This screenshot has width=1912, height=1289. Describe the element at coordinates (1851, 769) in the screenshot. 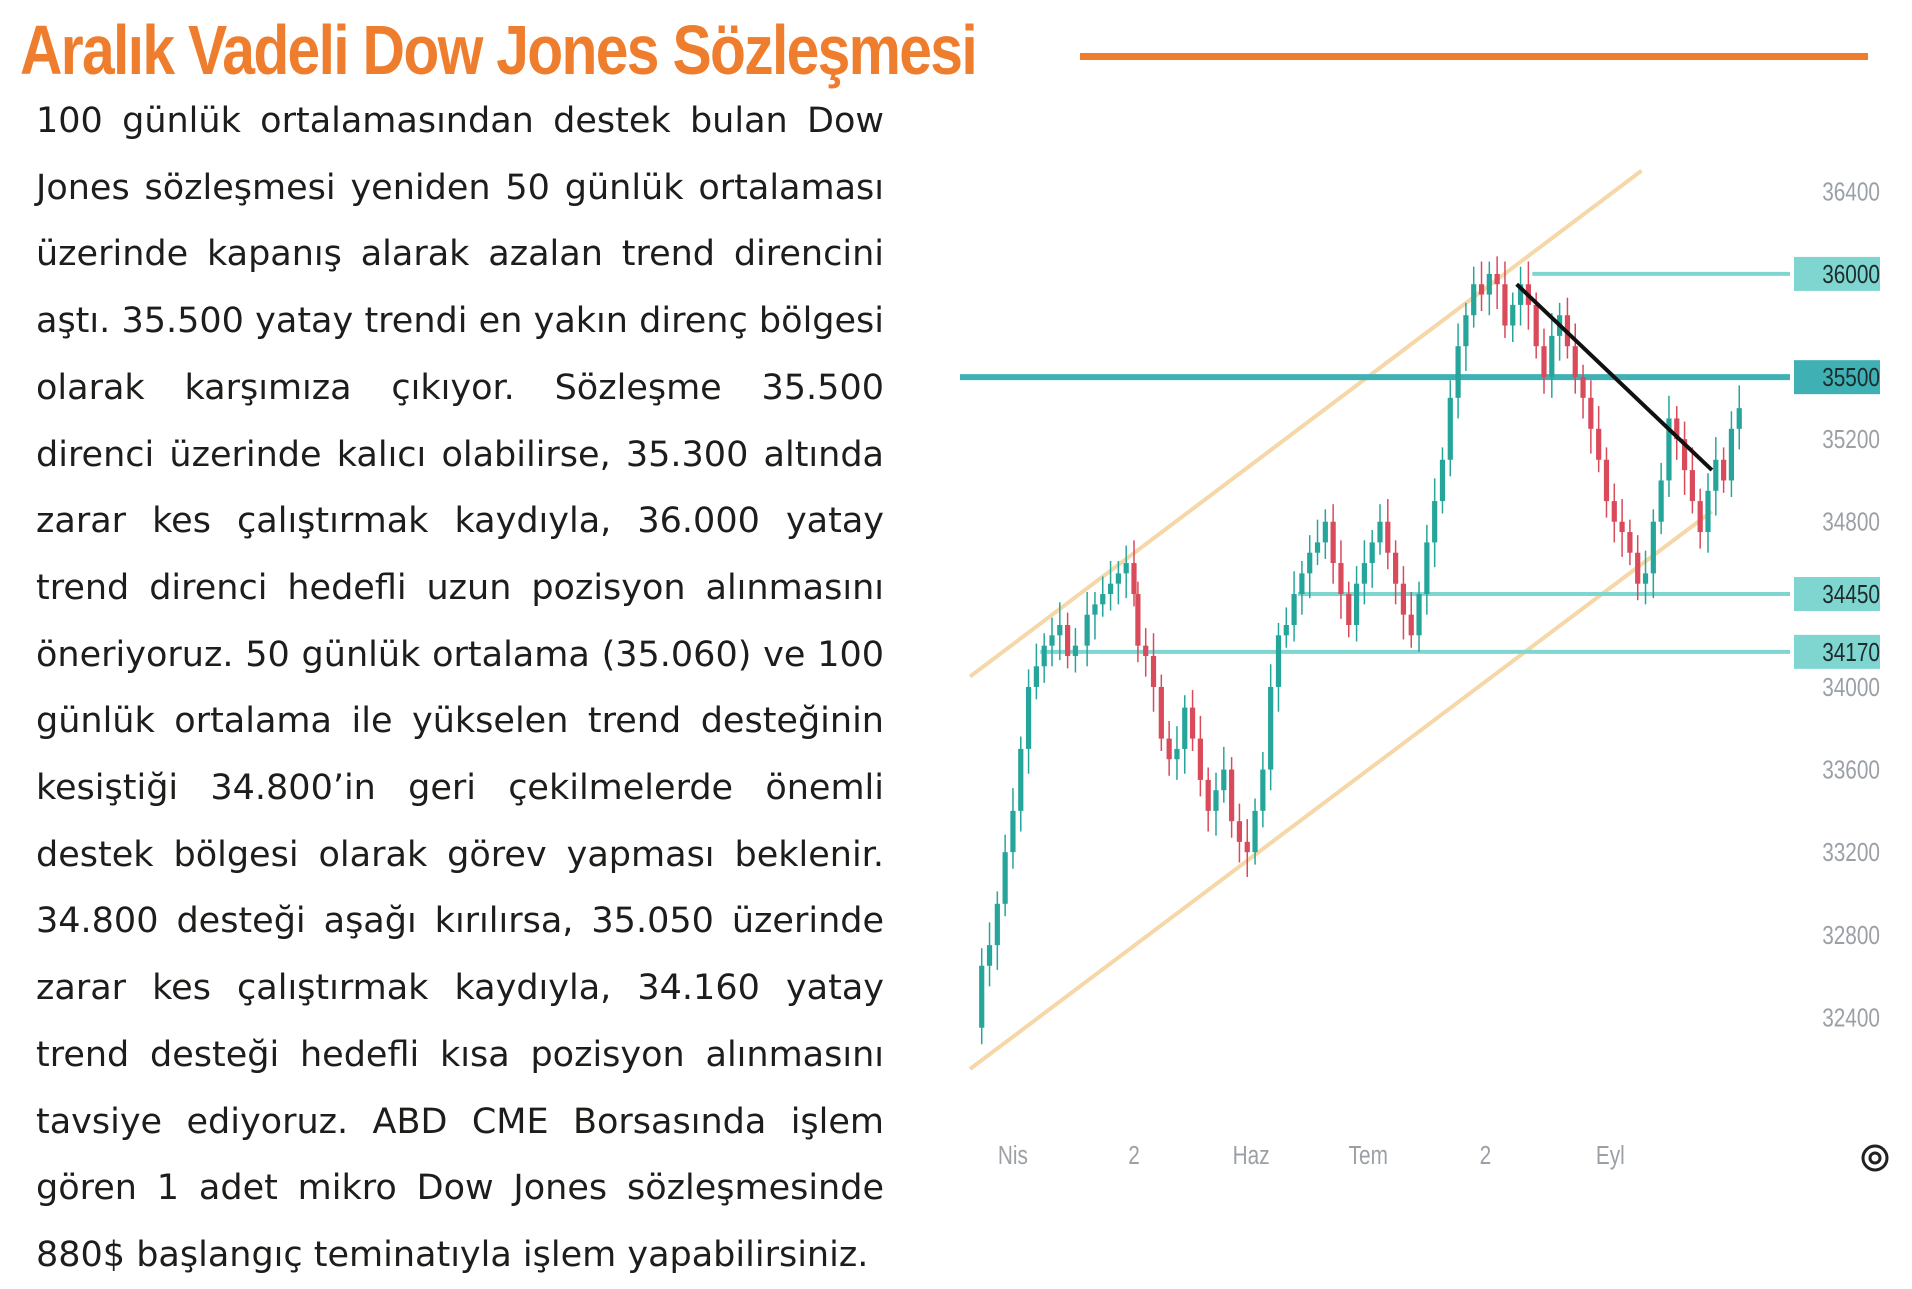

I see `y-tick-label: 33600` at that location.